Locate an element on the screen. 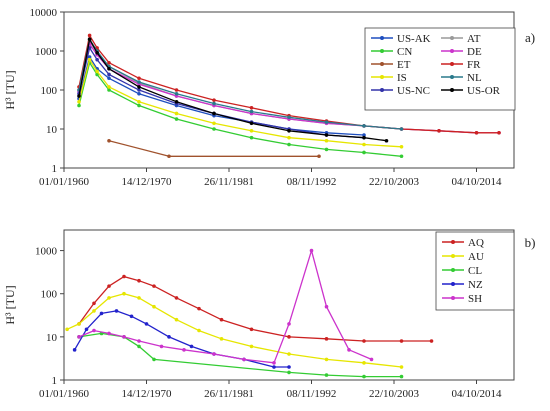 The image size is (550, 411). panel-a-legend-item-us-ak: US-AK is located at coordinates (401, 39).